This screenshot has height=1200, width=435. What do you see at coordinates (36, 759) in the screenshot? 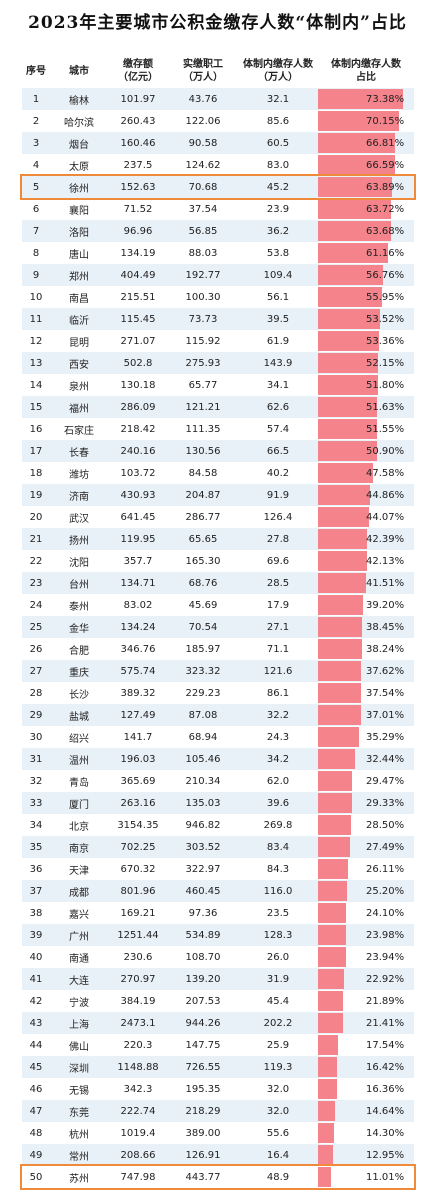
I see `cell-rank: 31` at bounding box center [36, 759].